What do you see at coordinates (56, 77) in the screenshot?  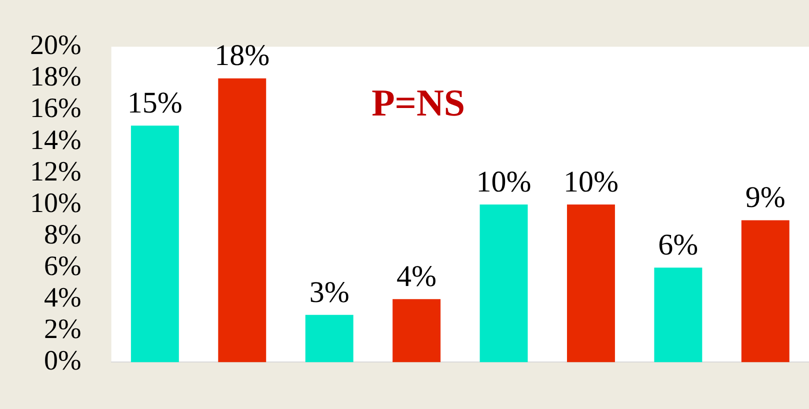 I see `y-tick-label: 18%` at bounding box center [56, 77].